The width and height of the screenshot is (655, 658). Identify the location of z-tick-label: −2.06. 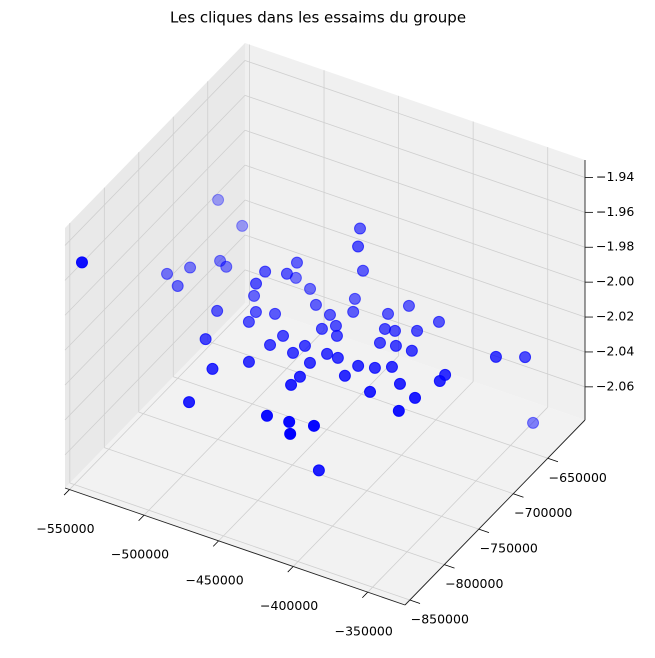
(615, 385).